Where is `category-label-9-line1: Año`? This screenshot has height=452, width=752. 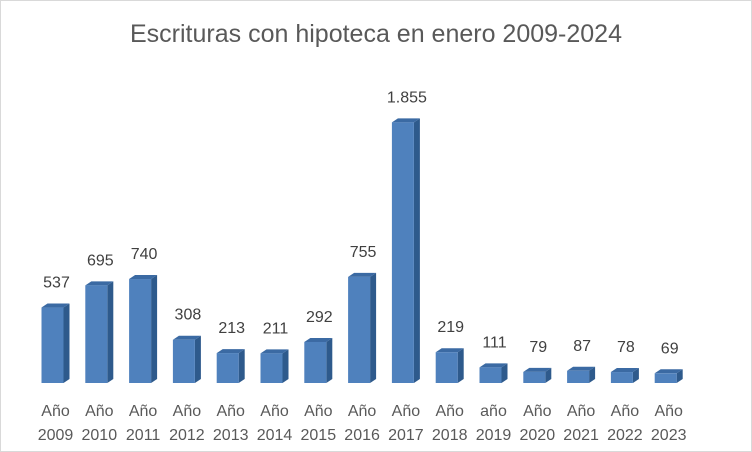 category-label-9-line1: Año is located at coordinates (449, 411).